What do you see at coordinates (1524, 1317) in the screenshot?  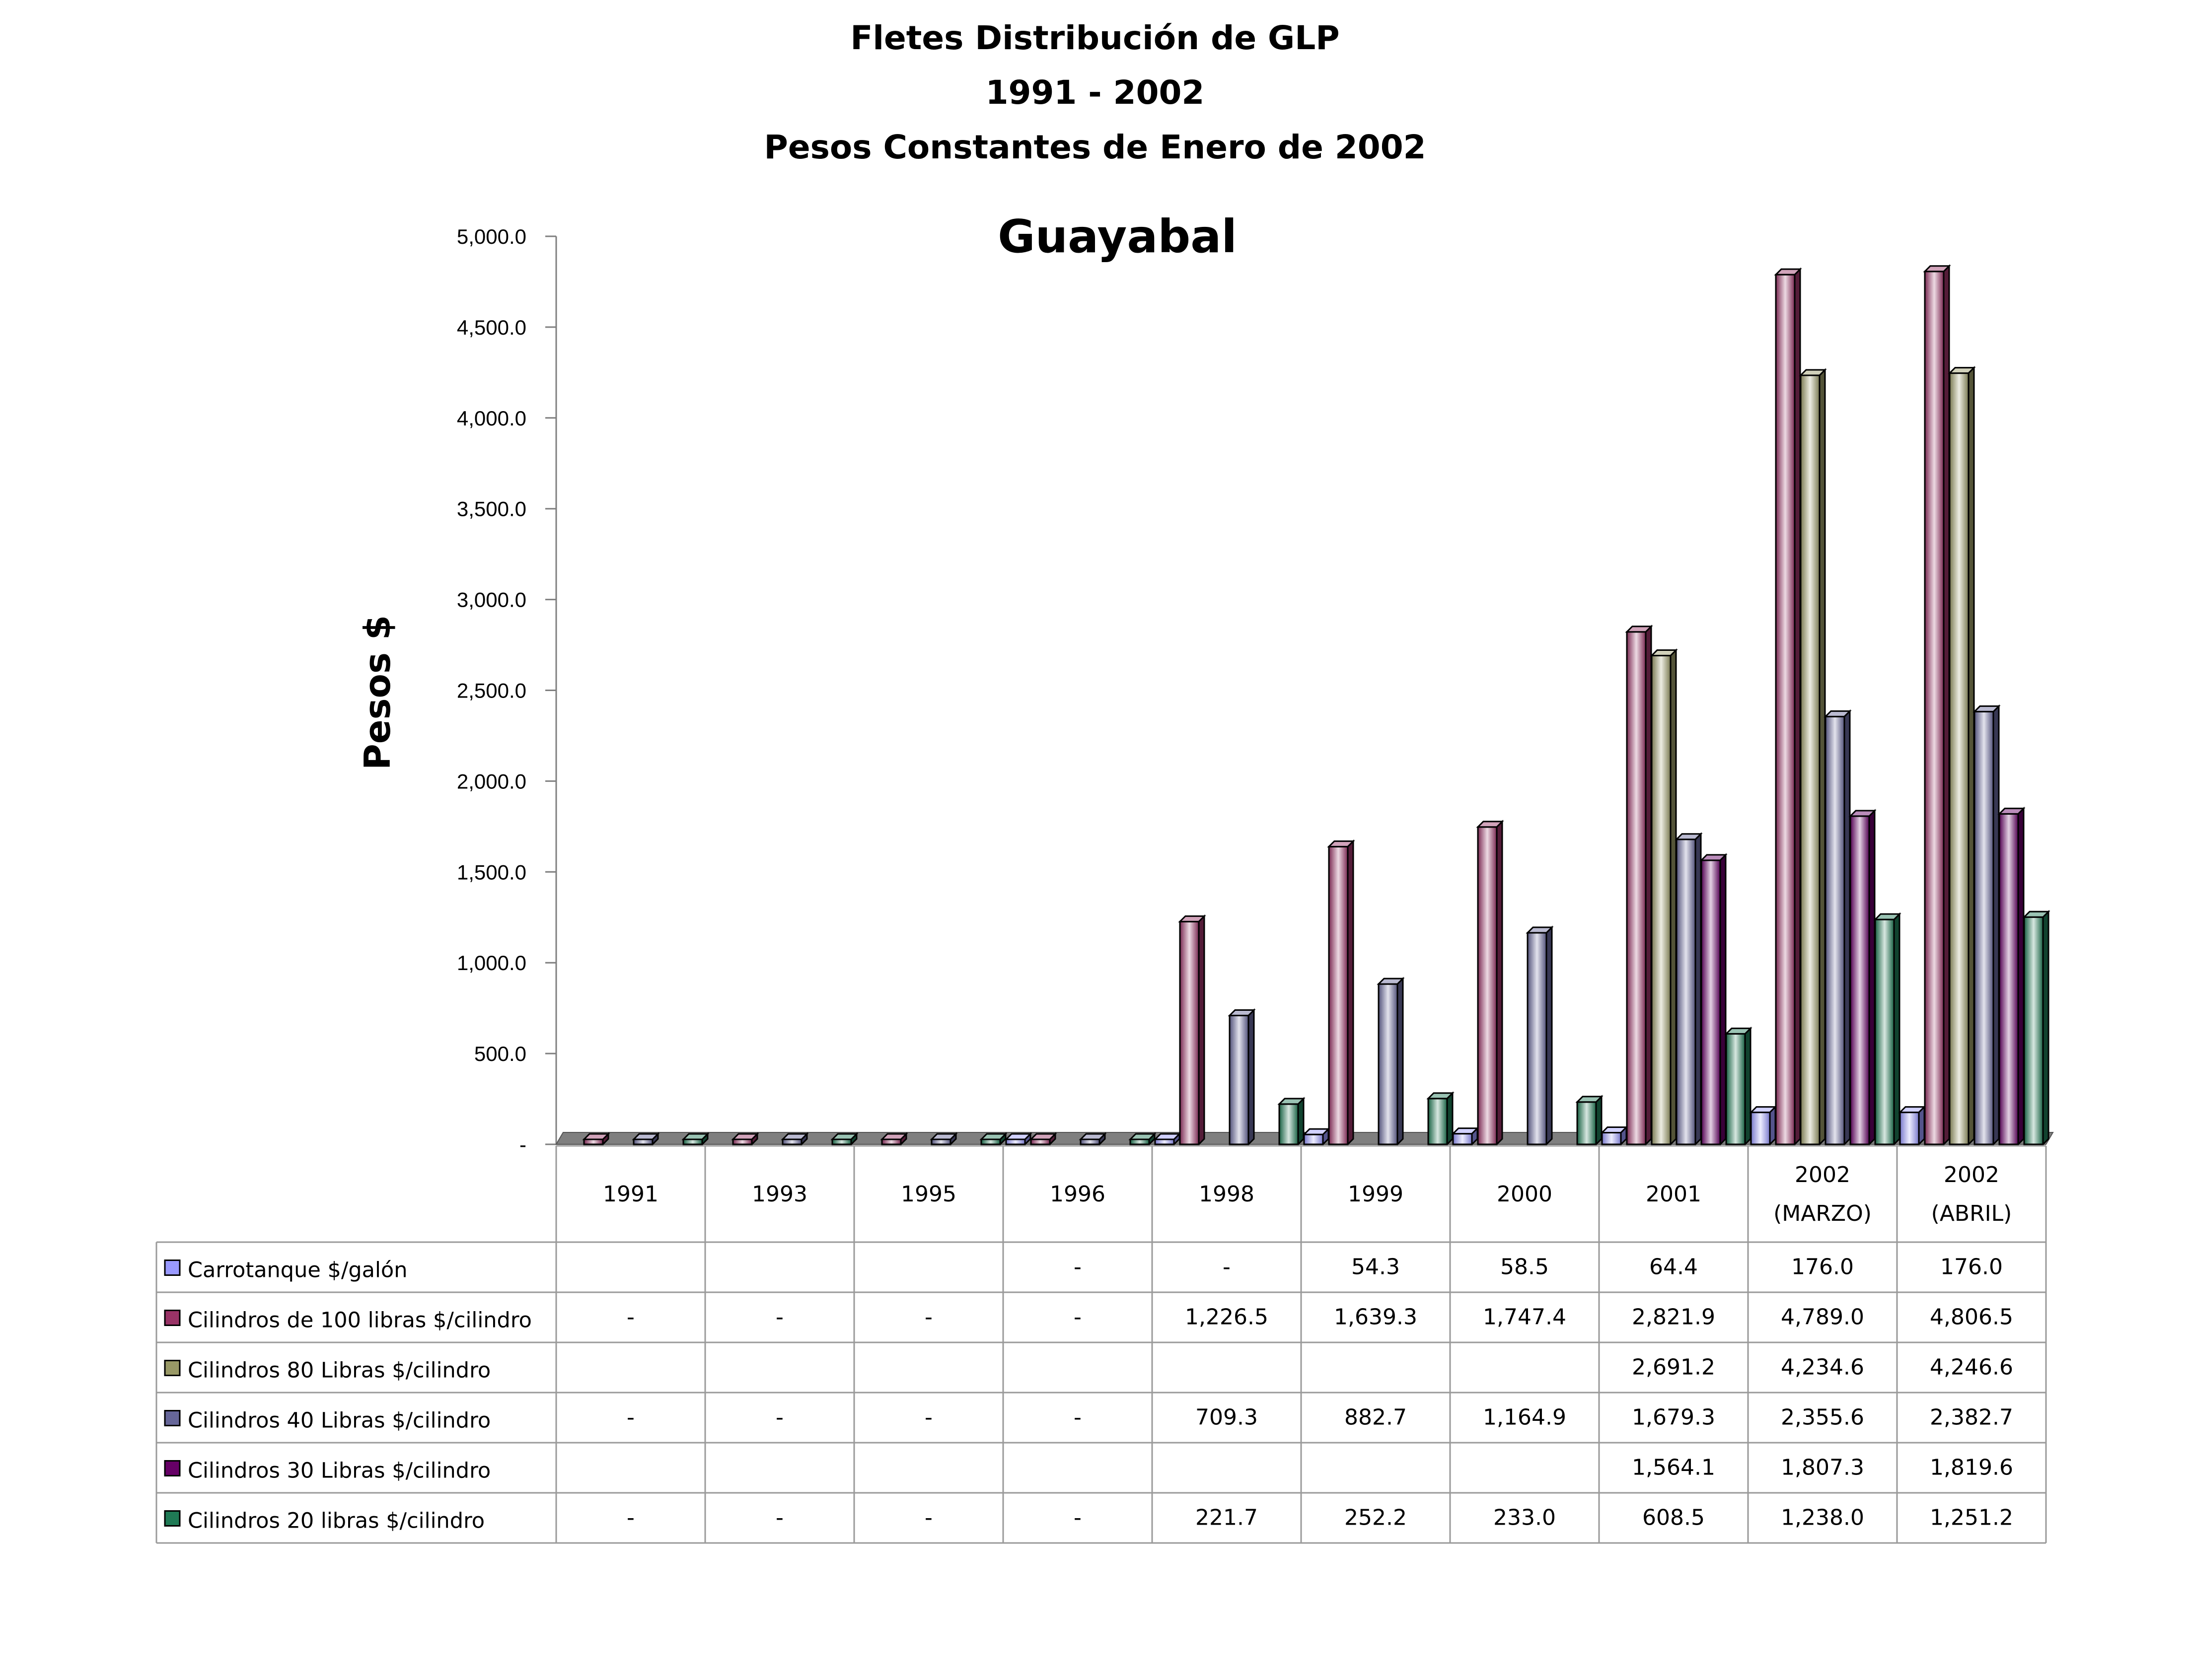 I see `table-value: 1,747.4` at bounding box center [1524, 1317].